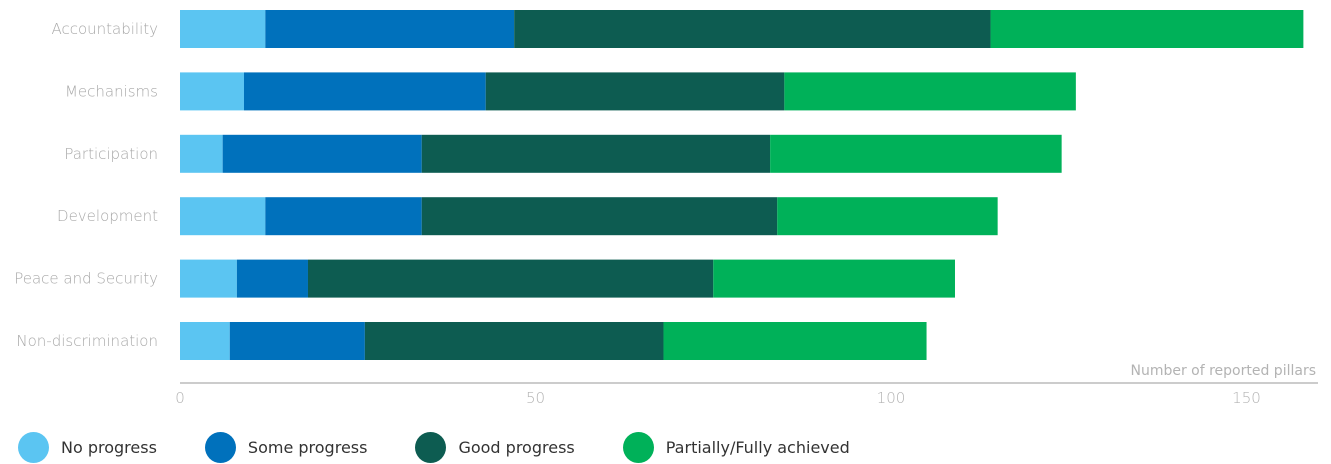 This screenshot has height=464, width=1331. What do you see at coordinates (111, 91) in the screenshot?
I see `category-label: Mechanisms` at bounding box center [111, 91].